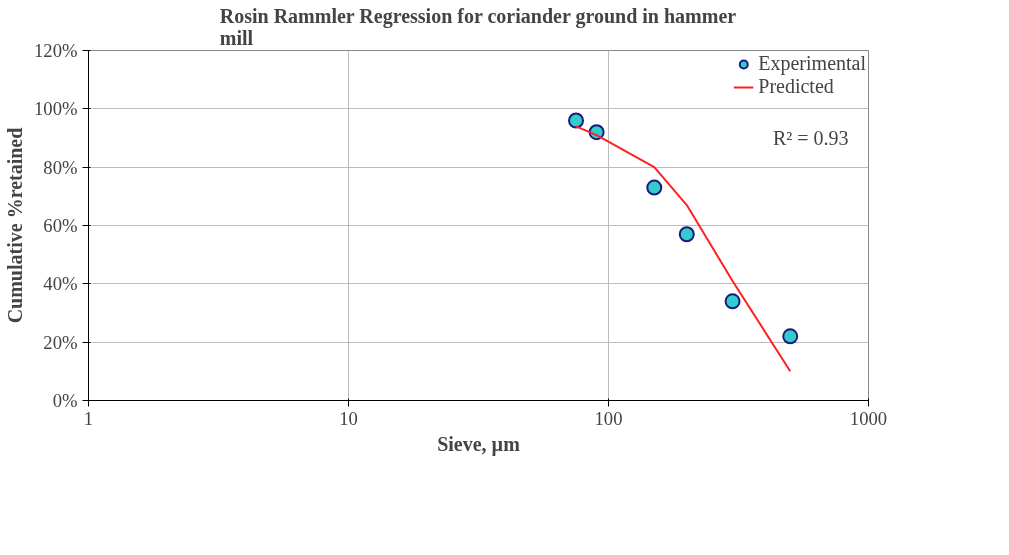 The height and width of the screenshot is (555, 1009). What do you see at coordinates (812, 63) in the screenshot?
I see `legend-label: Experimental` at bounding box center [812, 63].